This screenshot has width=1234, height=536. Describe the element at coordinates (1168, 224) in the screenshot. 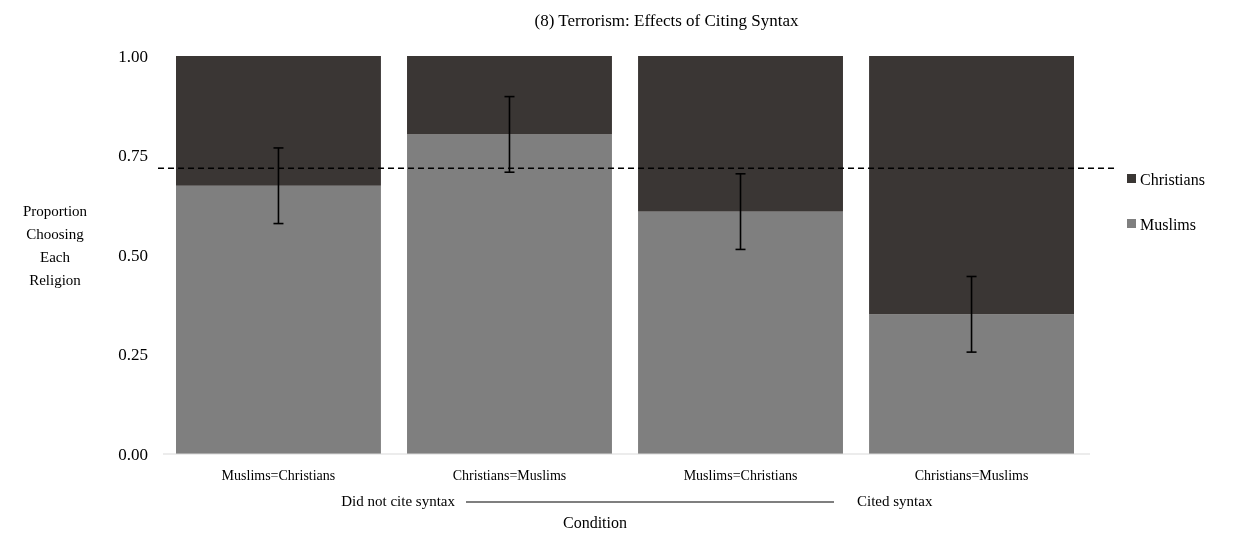

I see `legend-label: Muslims` at that location.